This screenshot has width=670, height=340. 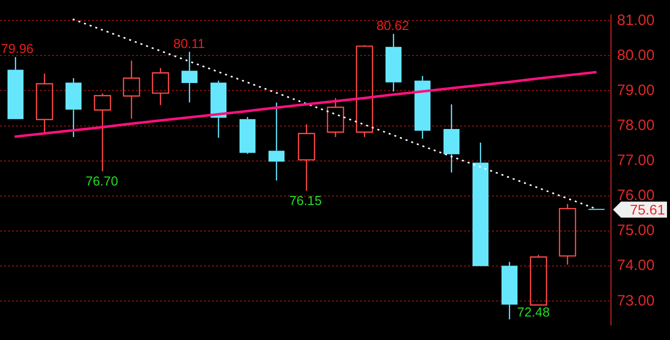 I want to click on y-tick-label: 77.00, so click(x=636, y=161).